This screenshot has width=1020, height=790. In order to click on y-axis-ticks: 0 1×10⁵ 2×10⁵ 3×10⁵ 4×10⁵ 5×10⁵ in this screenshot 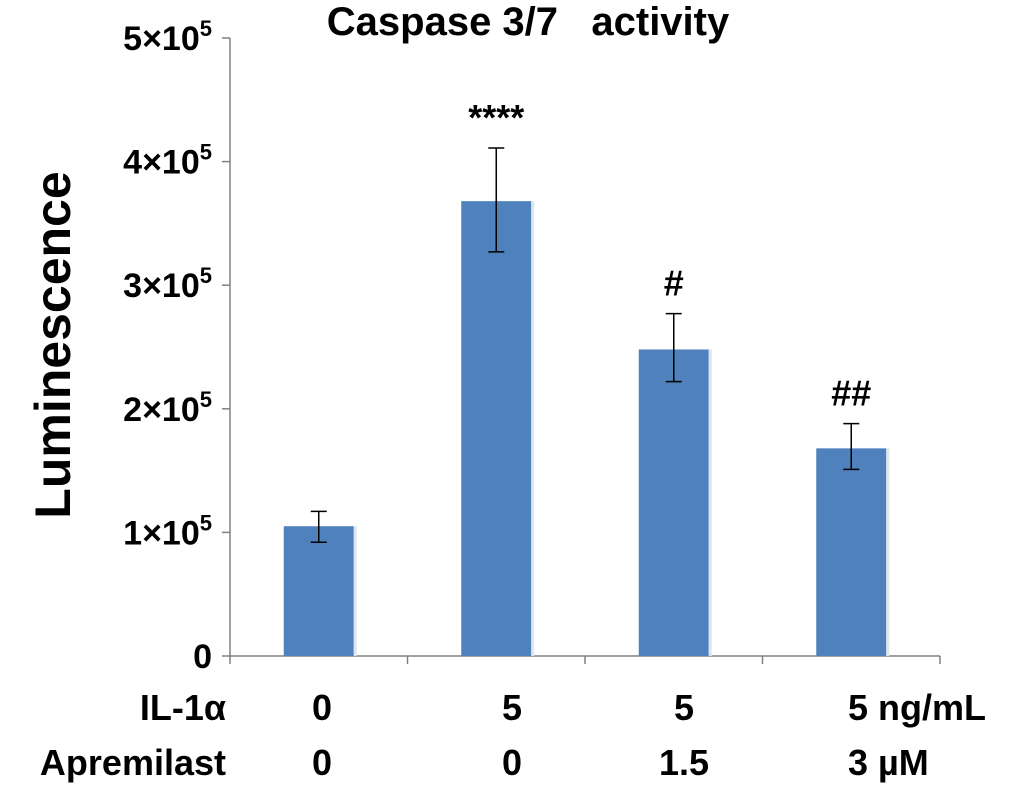, I will do `click(176, 346)`.